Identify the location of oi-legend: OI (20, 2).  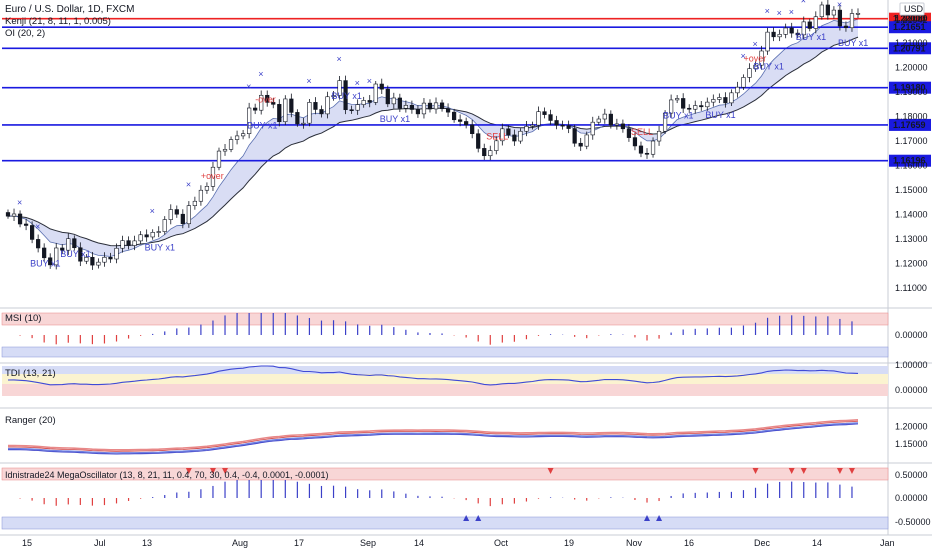
(25, 33).